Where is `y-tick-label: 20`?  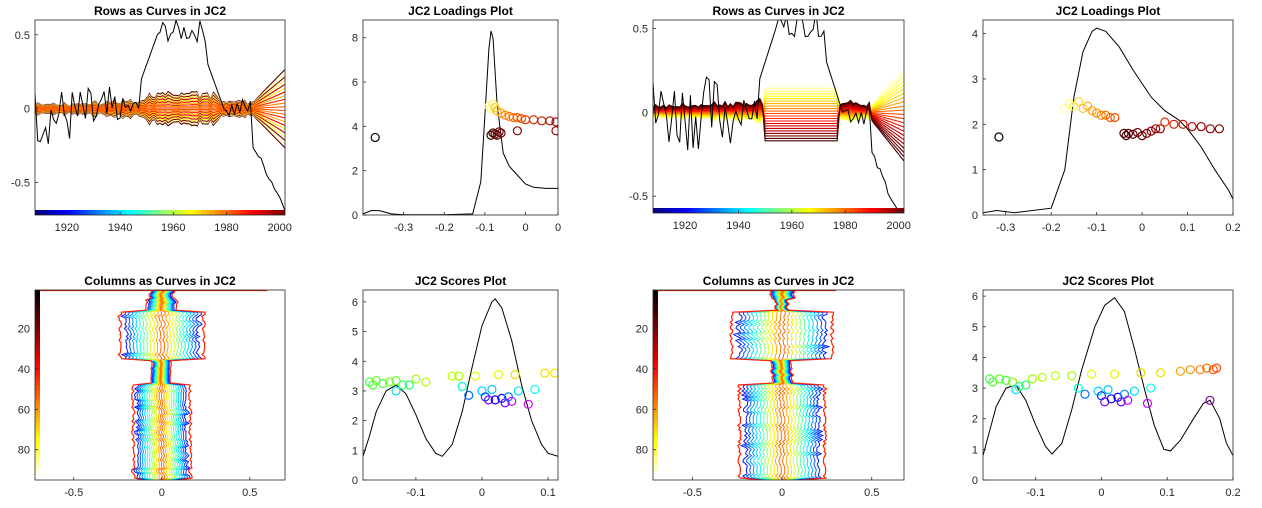 y-tick-label: 20 is located at coordinates (24, 329).